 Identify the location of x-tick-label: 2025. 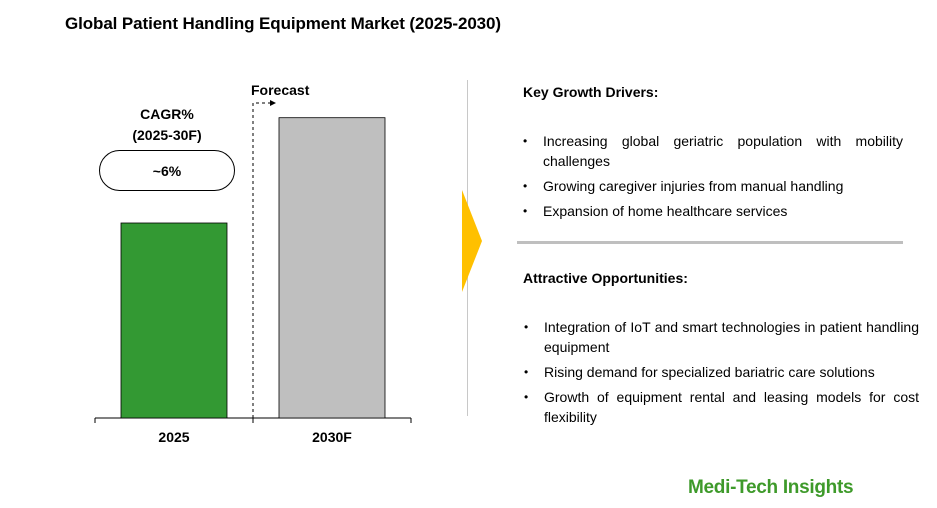
(173, 437).